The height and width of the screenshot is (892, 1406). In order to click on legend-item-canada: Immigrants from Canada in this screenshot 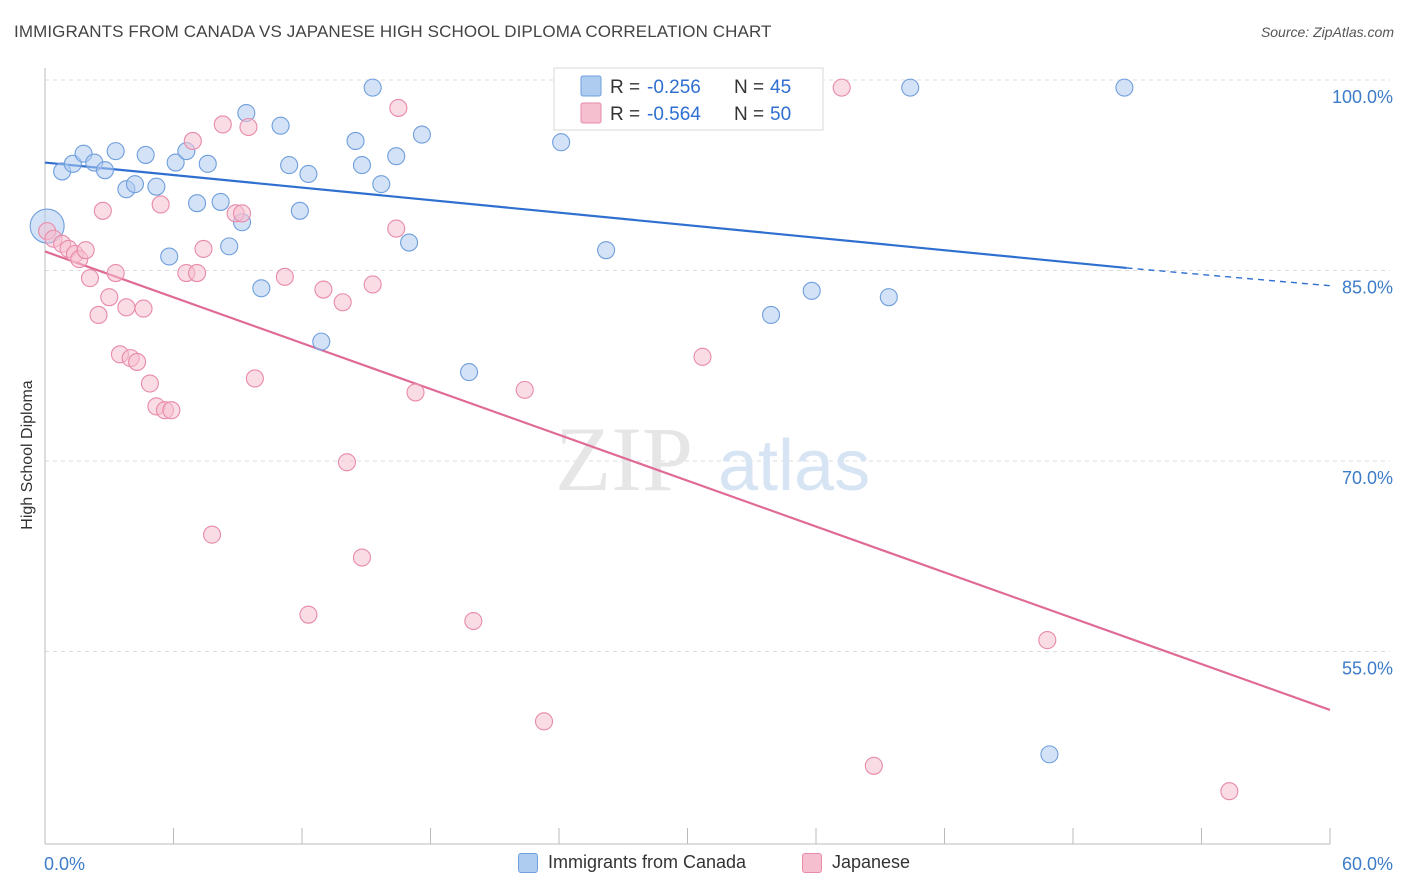, I will do `click(632, 862)`.